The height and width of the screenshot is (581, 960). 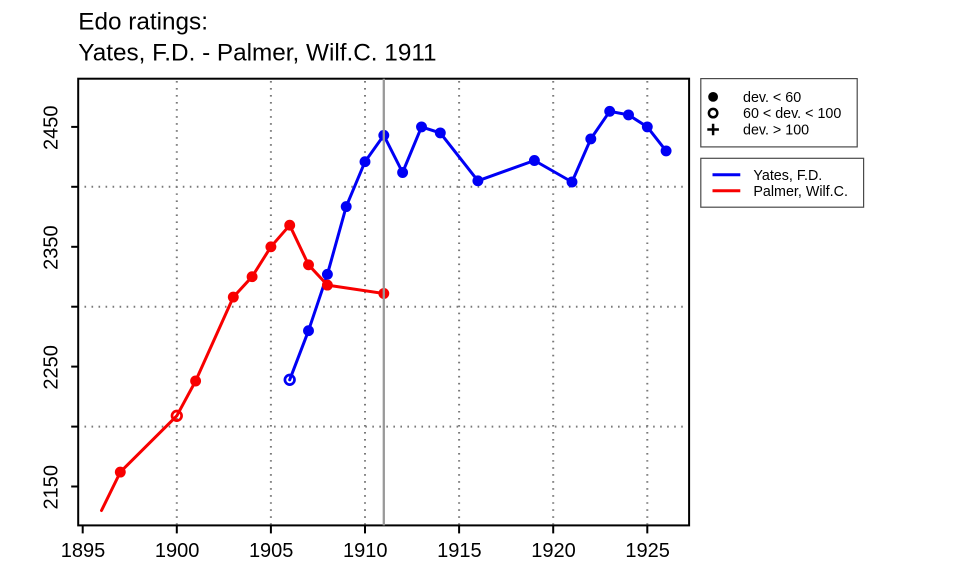 I want to click on svg-text: 1895, so click(x=83, y=551).